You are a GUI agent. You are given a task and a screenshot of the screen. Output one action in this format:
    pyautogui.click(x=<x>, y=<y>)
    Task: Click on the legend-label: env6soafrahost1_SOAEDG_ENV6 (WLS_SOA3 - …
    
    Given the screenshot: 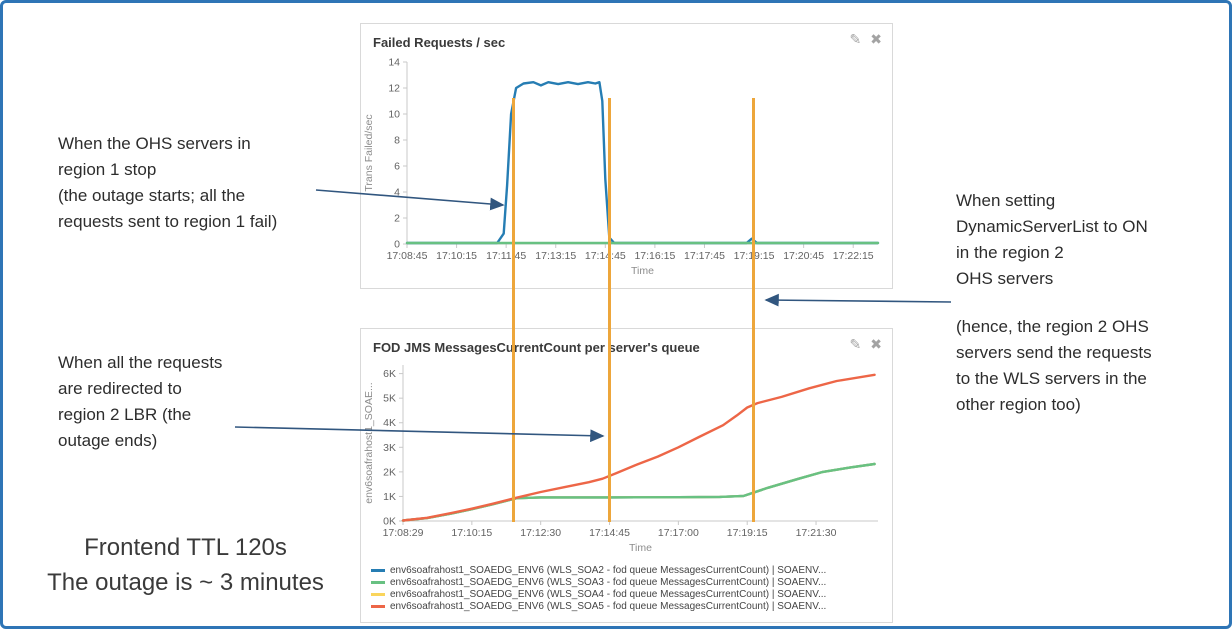 What is the action you would take?
    pyautogui.click(x=608, y=582)
    